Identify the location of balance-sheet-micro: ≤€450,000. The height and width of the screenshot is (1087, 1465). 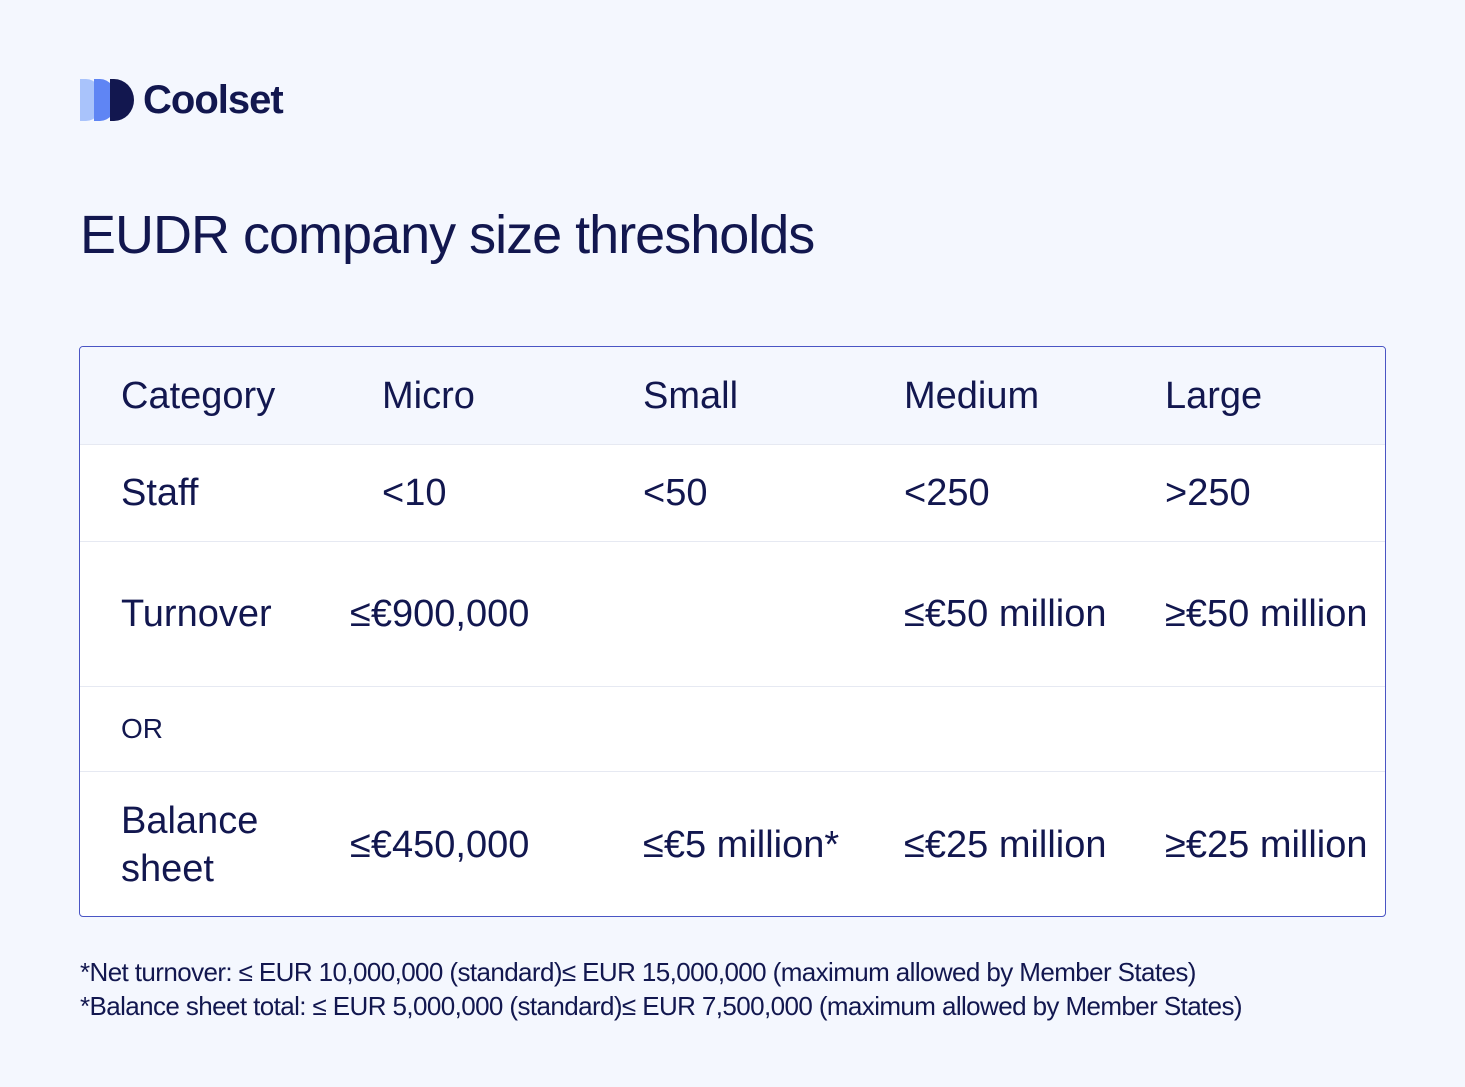
(440, 844).